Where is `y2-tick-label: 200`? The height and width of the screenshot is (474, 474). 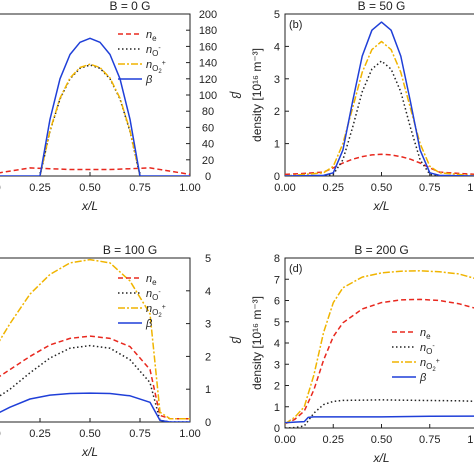 y2-tick-label: 200 is located at coordinates (208, 15).